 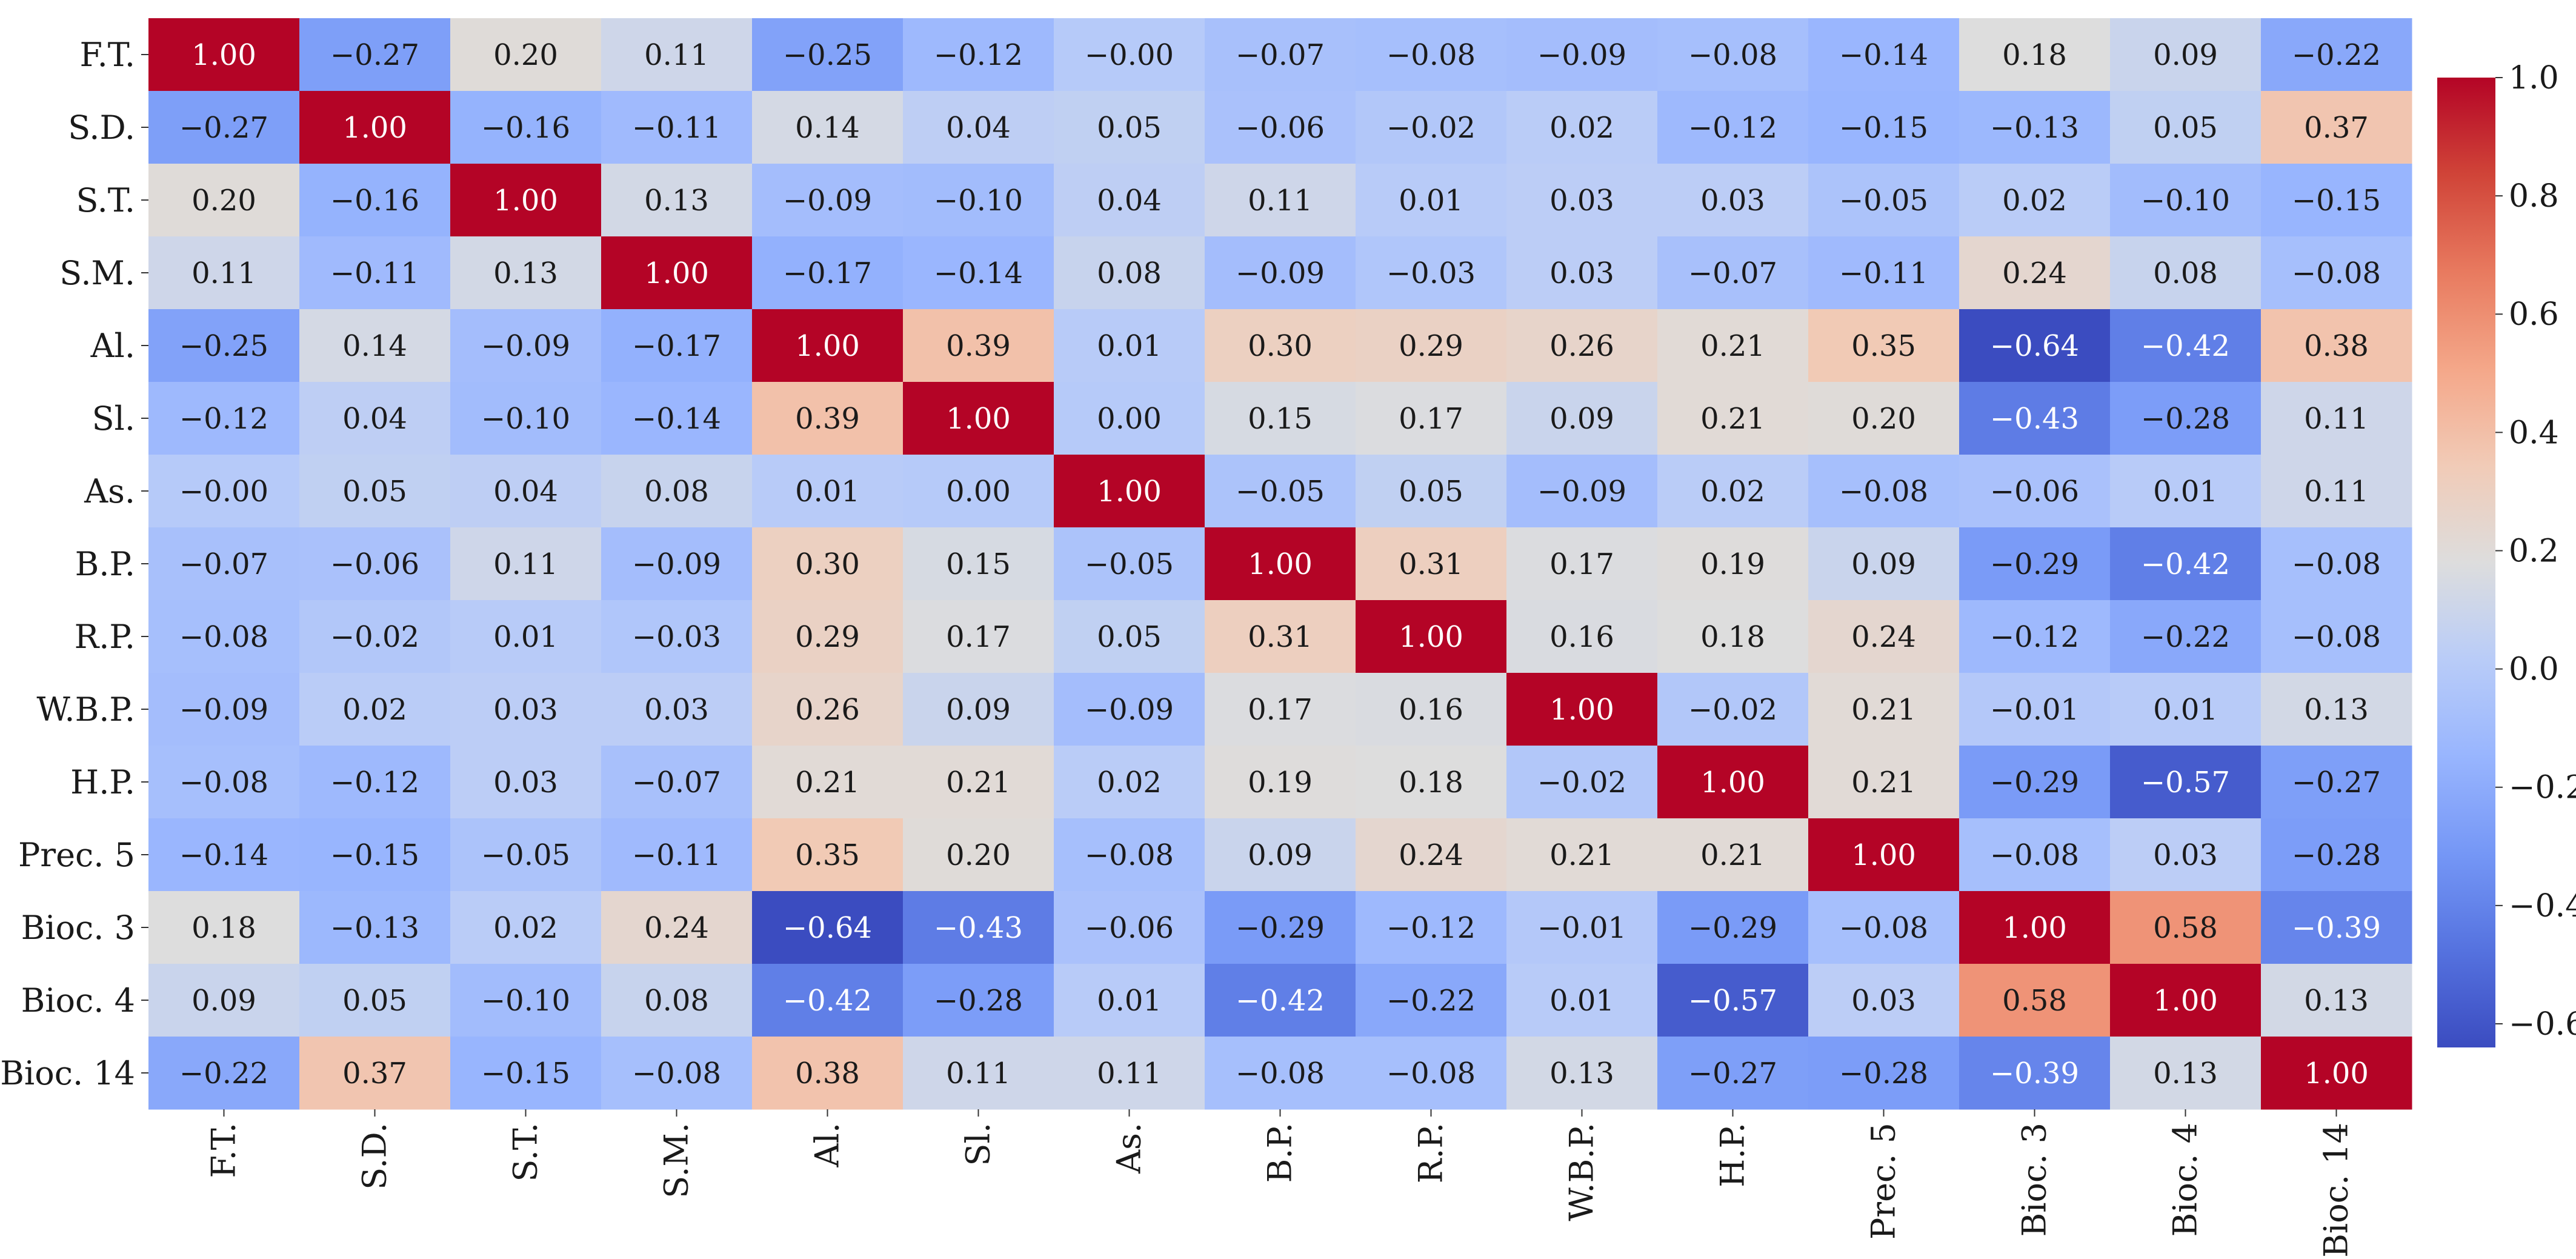 What do you see at coordinates (676, 346) in the screenshot?
I see `cell-value-label: −0.17` at bounding box center [676, 346].